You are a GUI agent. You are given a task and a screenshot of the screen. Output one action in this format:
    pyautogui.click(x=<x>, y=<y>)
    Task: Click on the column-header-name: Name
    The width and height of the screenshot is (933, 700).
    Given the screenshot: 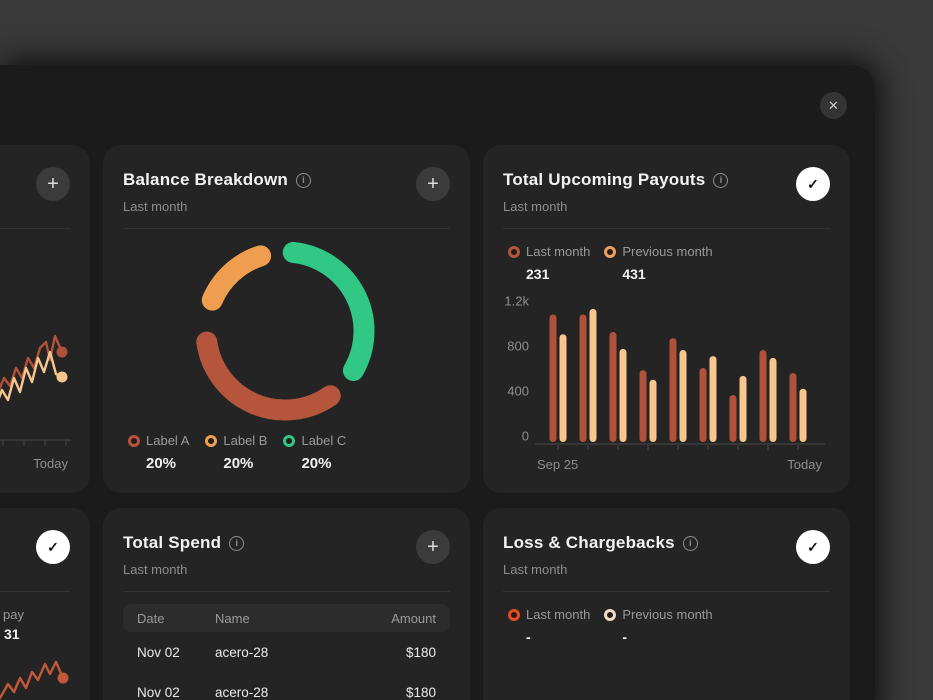 What is the action you would take?
    pyautogui.click(x=232, y=618)
    